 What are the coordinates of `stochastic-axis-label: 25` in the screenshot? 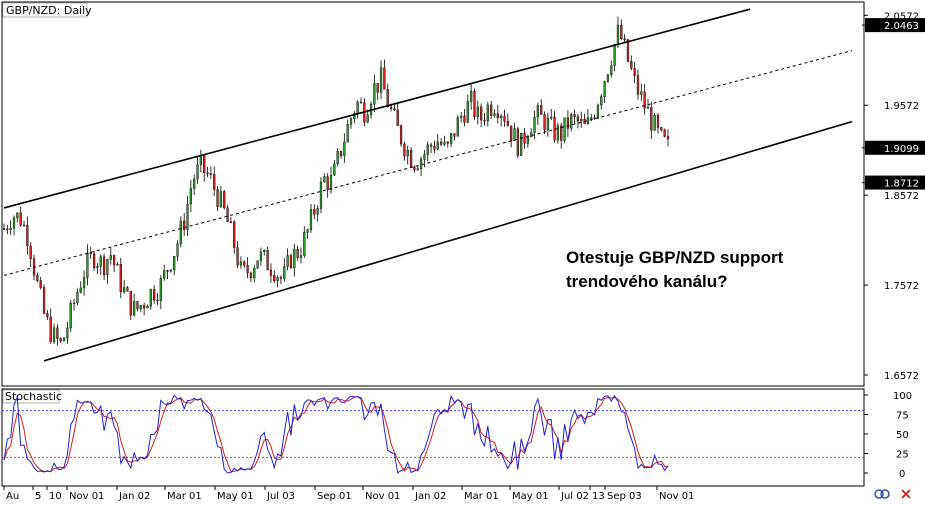 It's located at (902, 455).